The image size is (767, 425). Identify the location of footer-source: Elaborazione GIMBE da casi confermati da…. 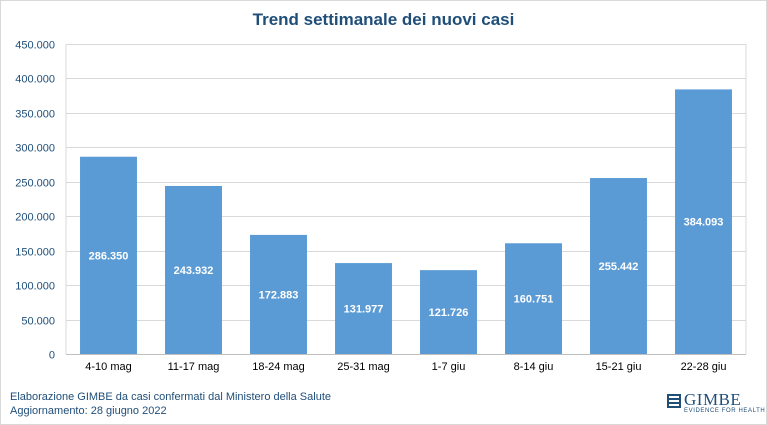
(170, 397).